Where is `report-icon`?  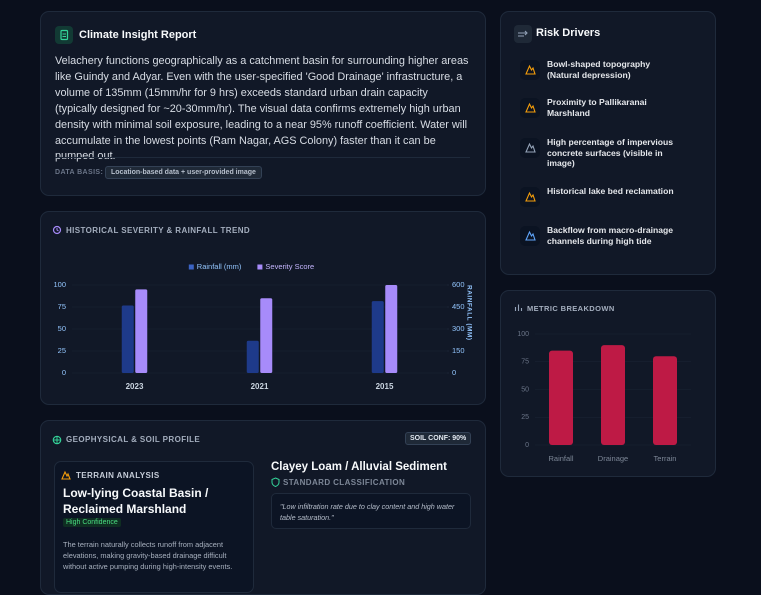 report-icon is located at coordinates (64, 35).